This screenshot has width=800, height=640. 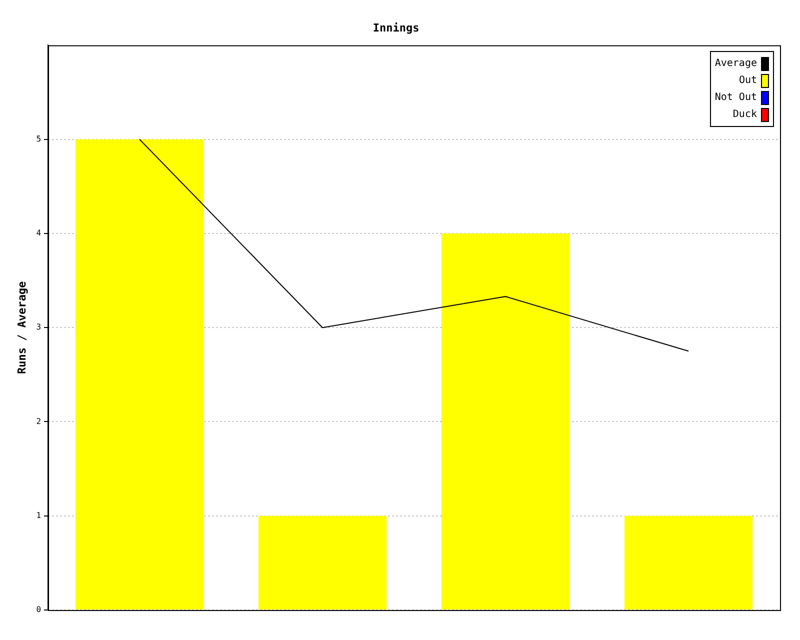 I want to click on legend-label: Average, so click(x=735, y=64).